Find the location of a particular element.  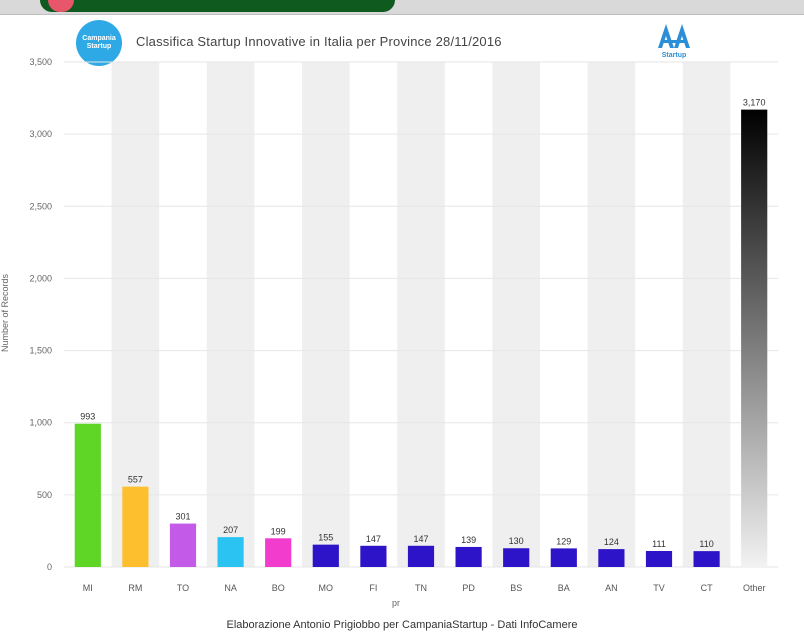

bar-fi is located at coordinates (373, 556).